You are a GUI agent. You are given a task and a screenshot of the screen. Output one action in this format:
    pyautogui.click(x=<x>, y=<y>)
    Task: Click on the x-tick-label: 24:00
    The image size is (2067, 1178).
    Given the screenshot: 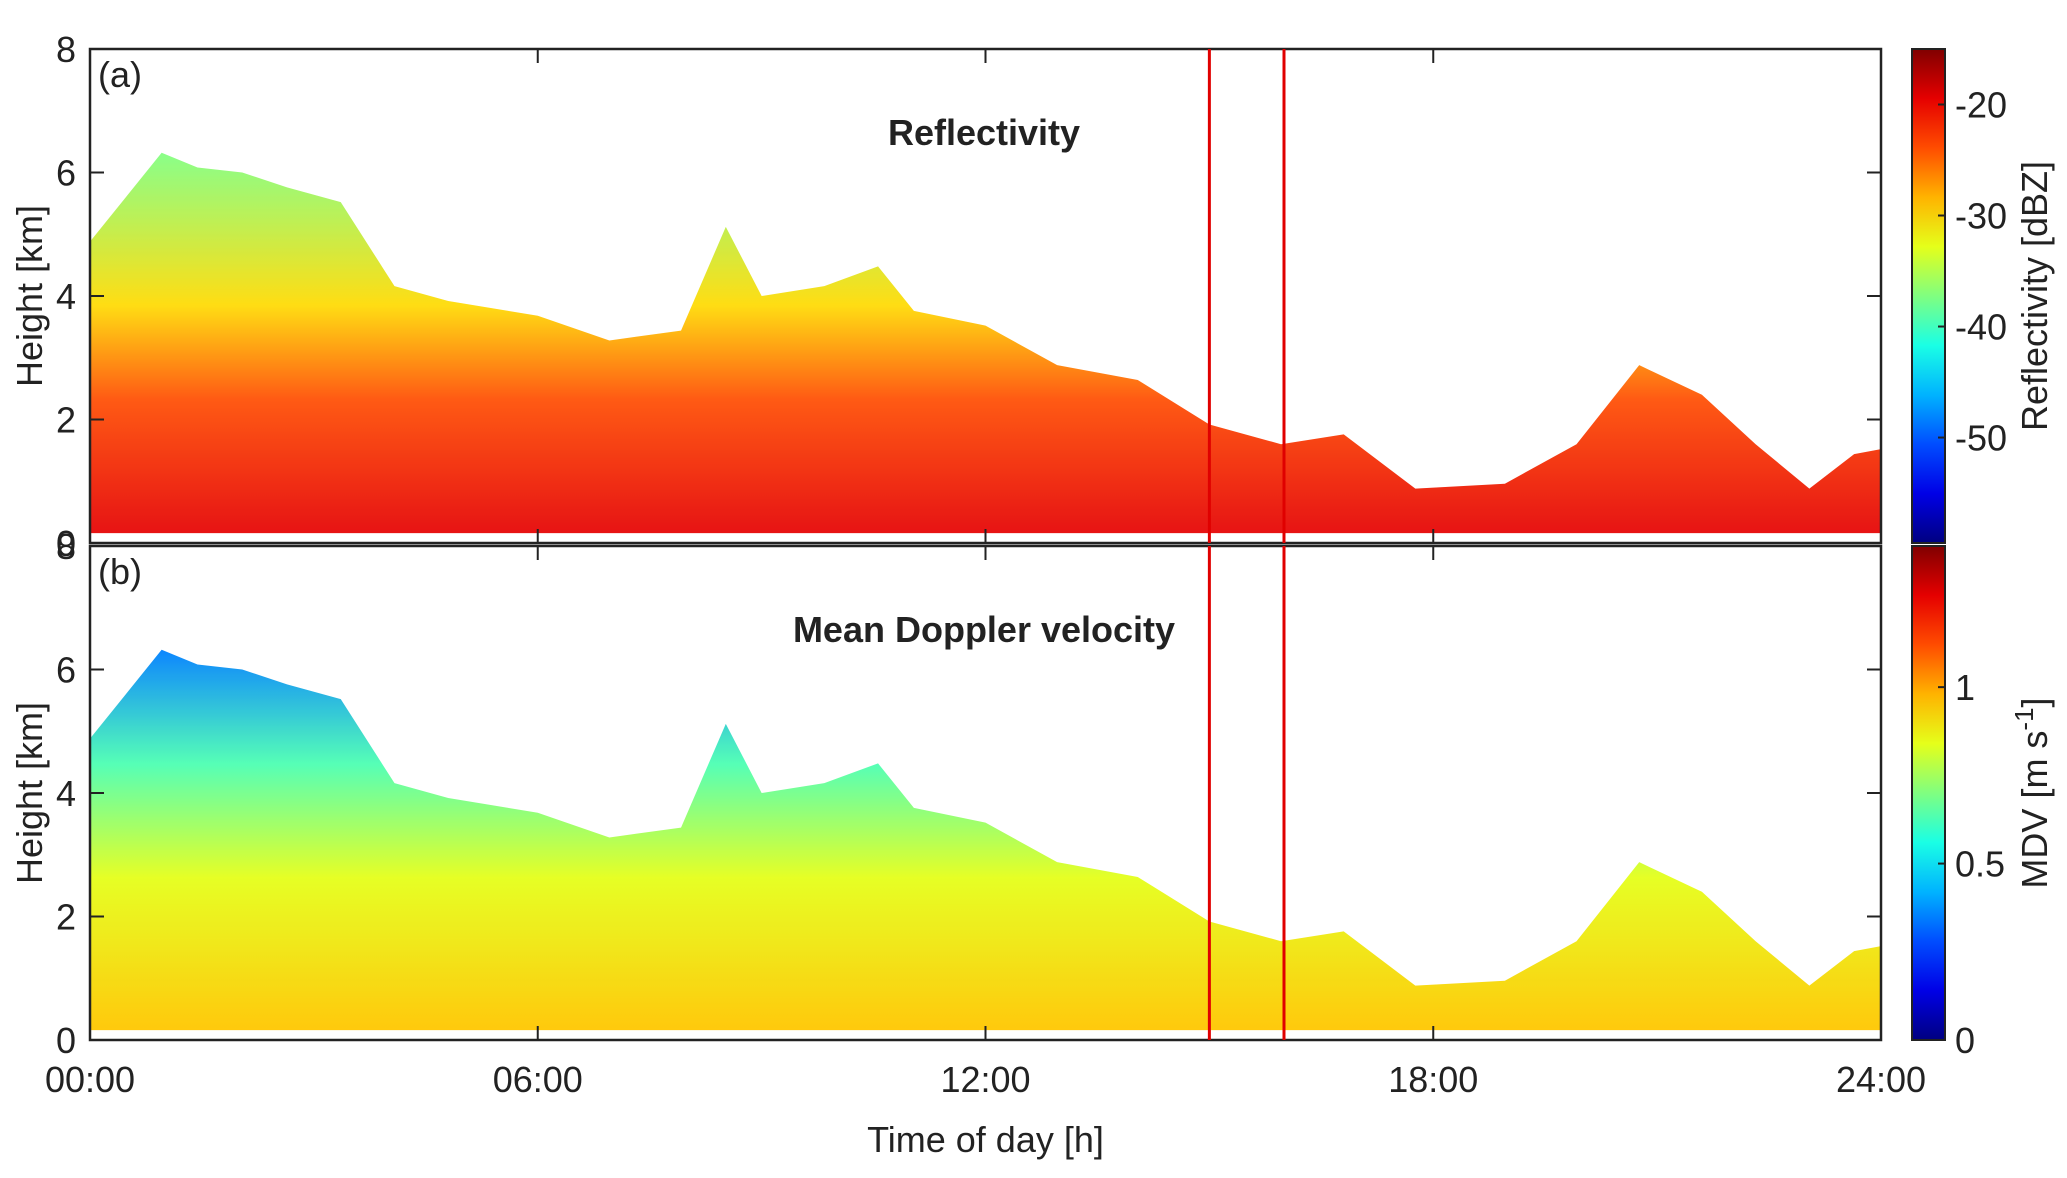 What is the action you would take?
    pyautogui.click(x=1881, y=1079)
    